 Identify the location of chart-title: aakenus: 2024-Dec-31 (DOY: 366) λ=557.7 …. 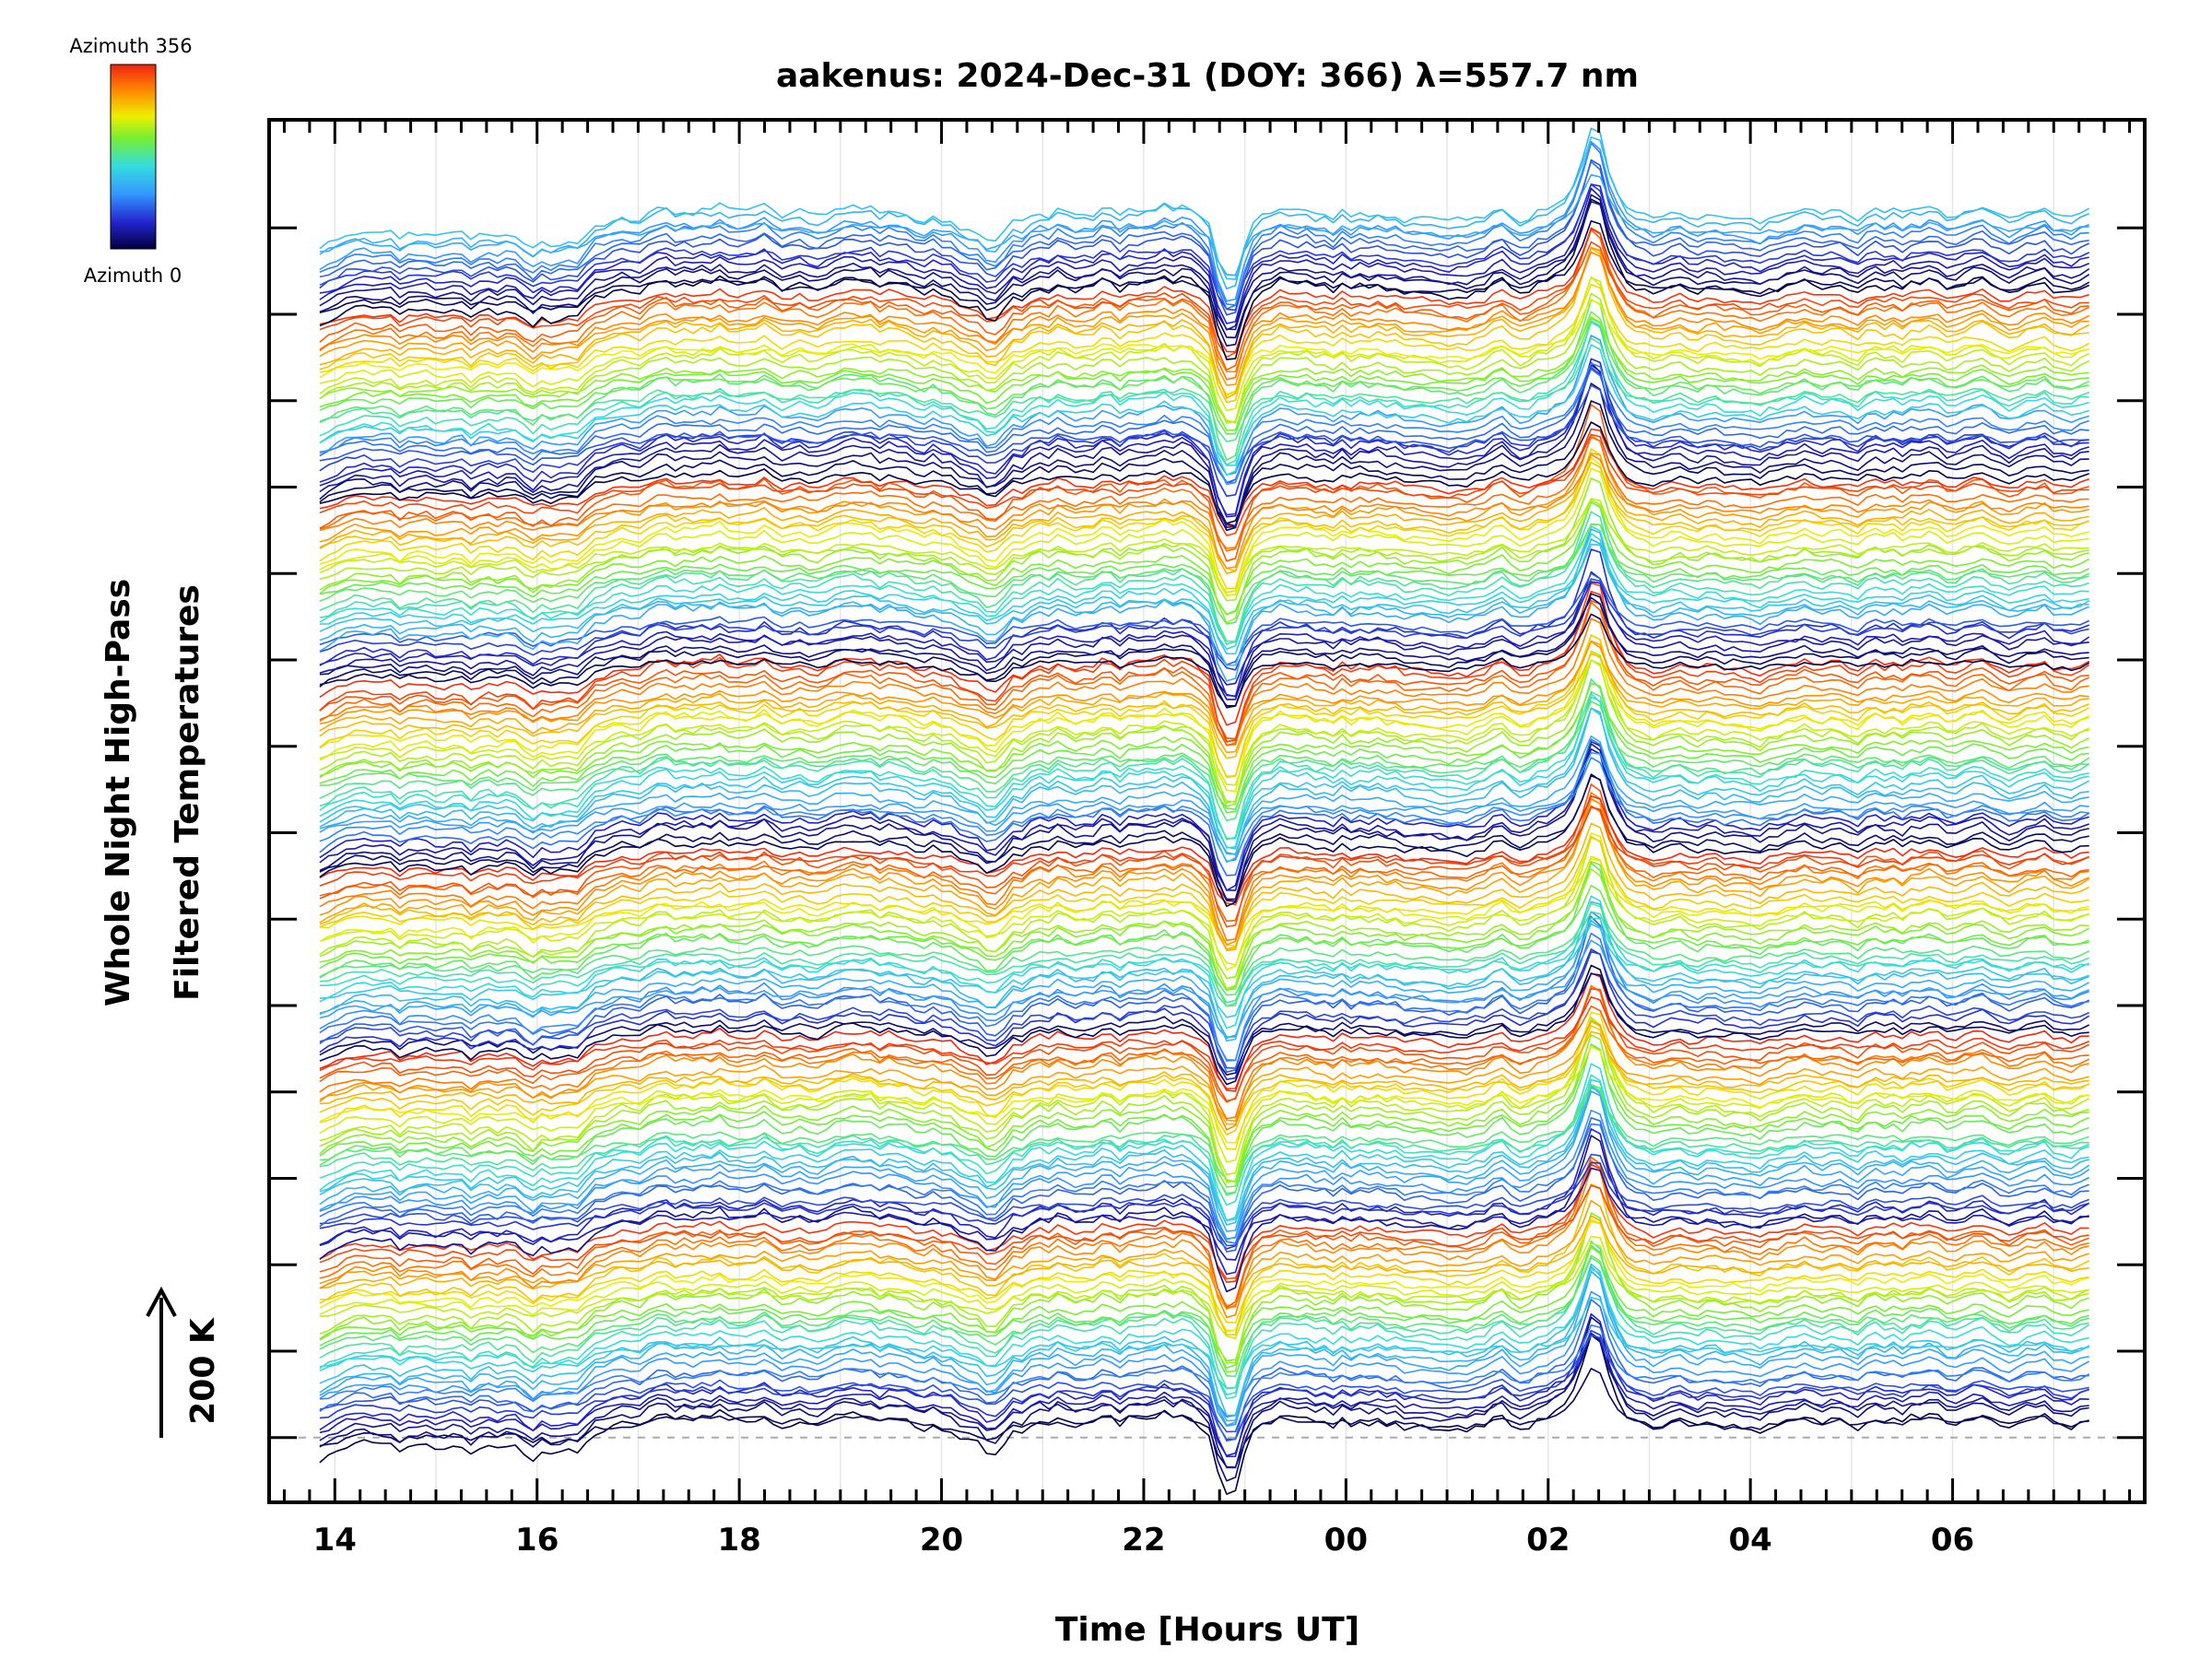
(1207, 76).